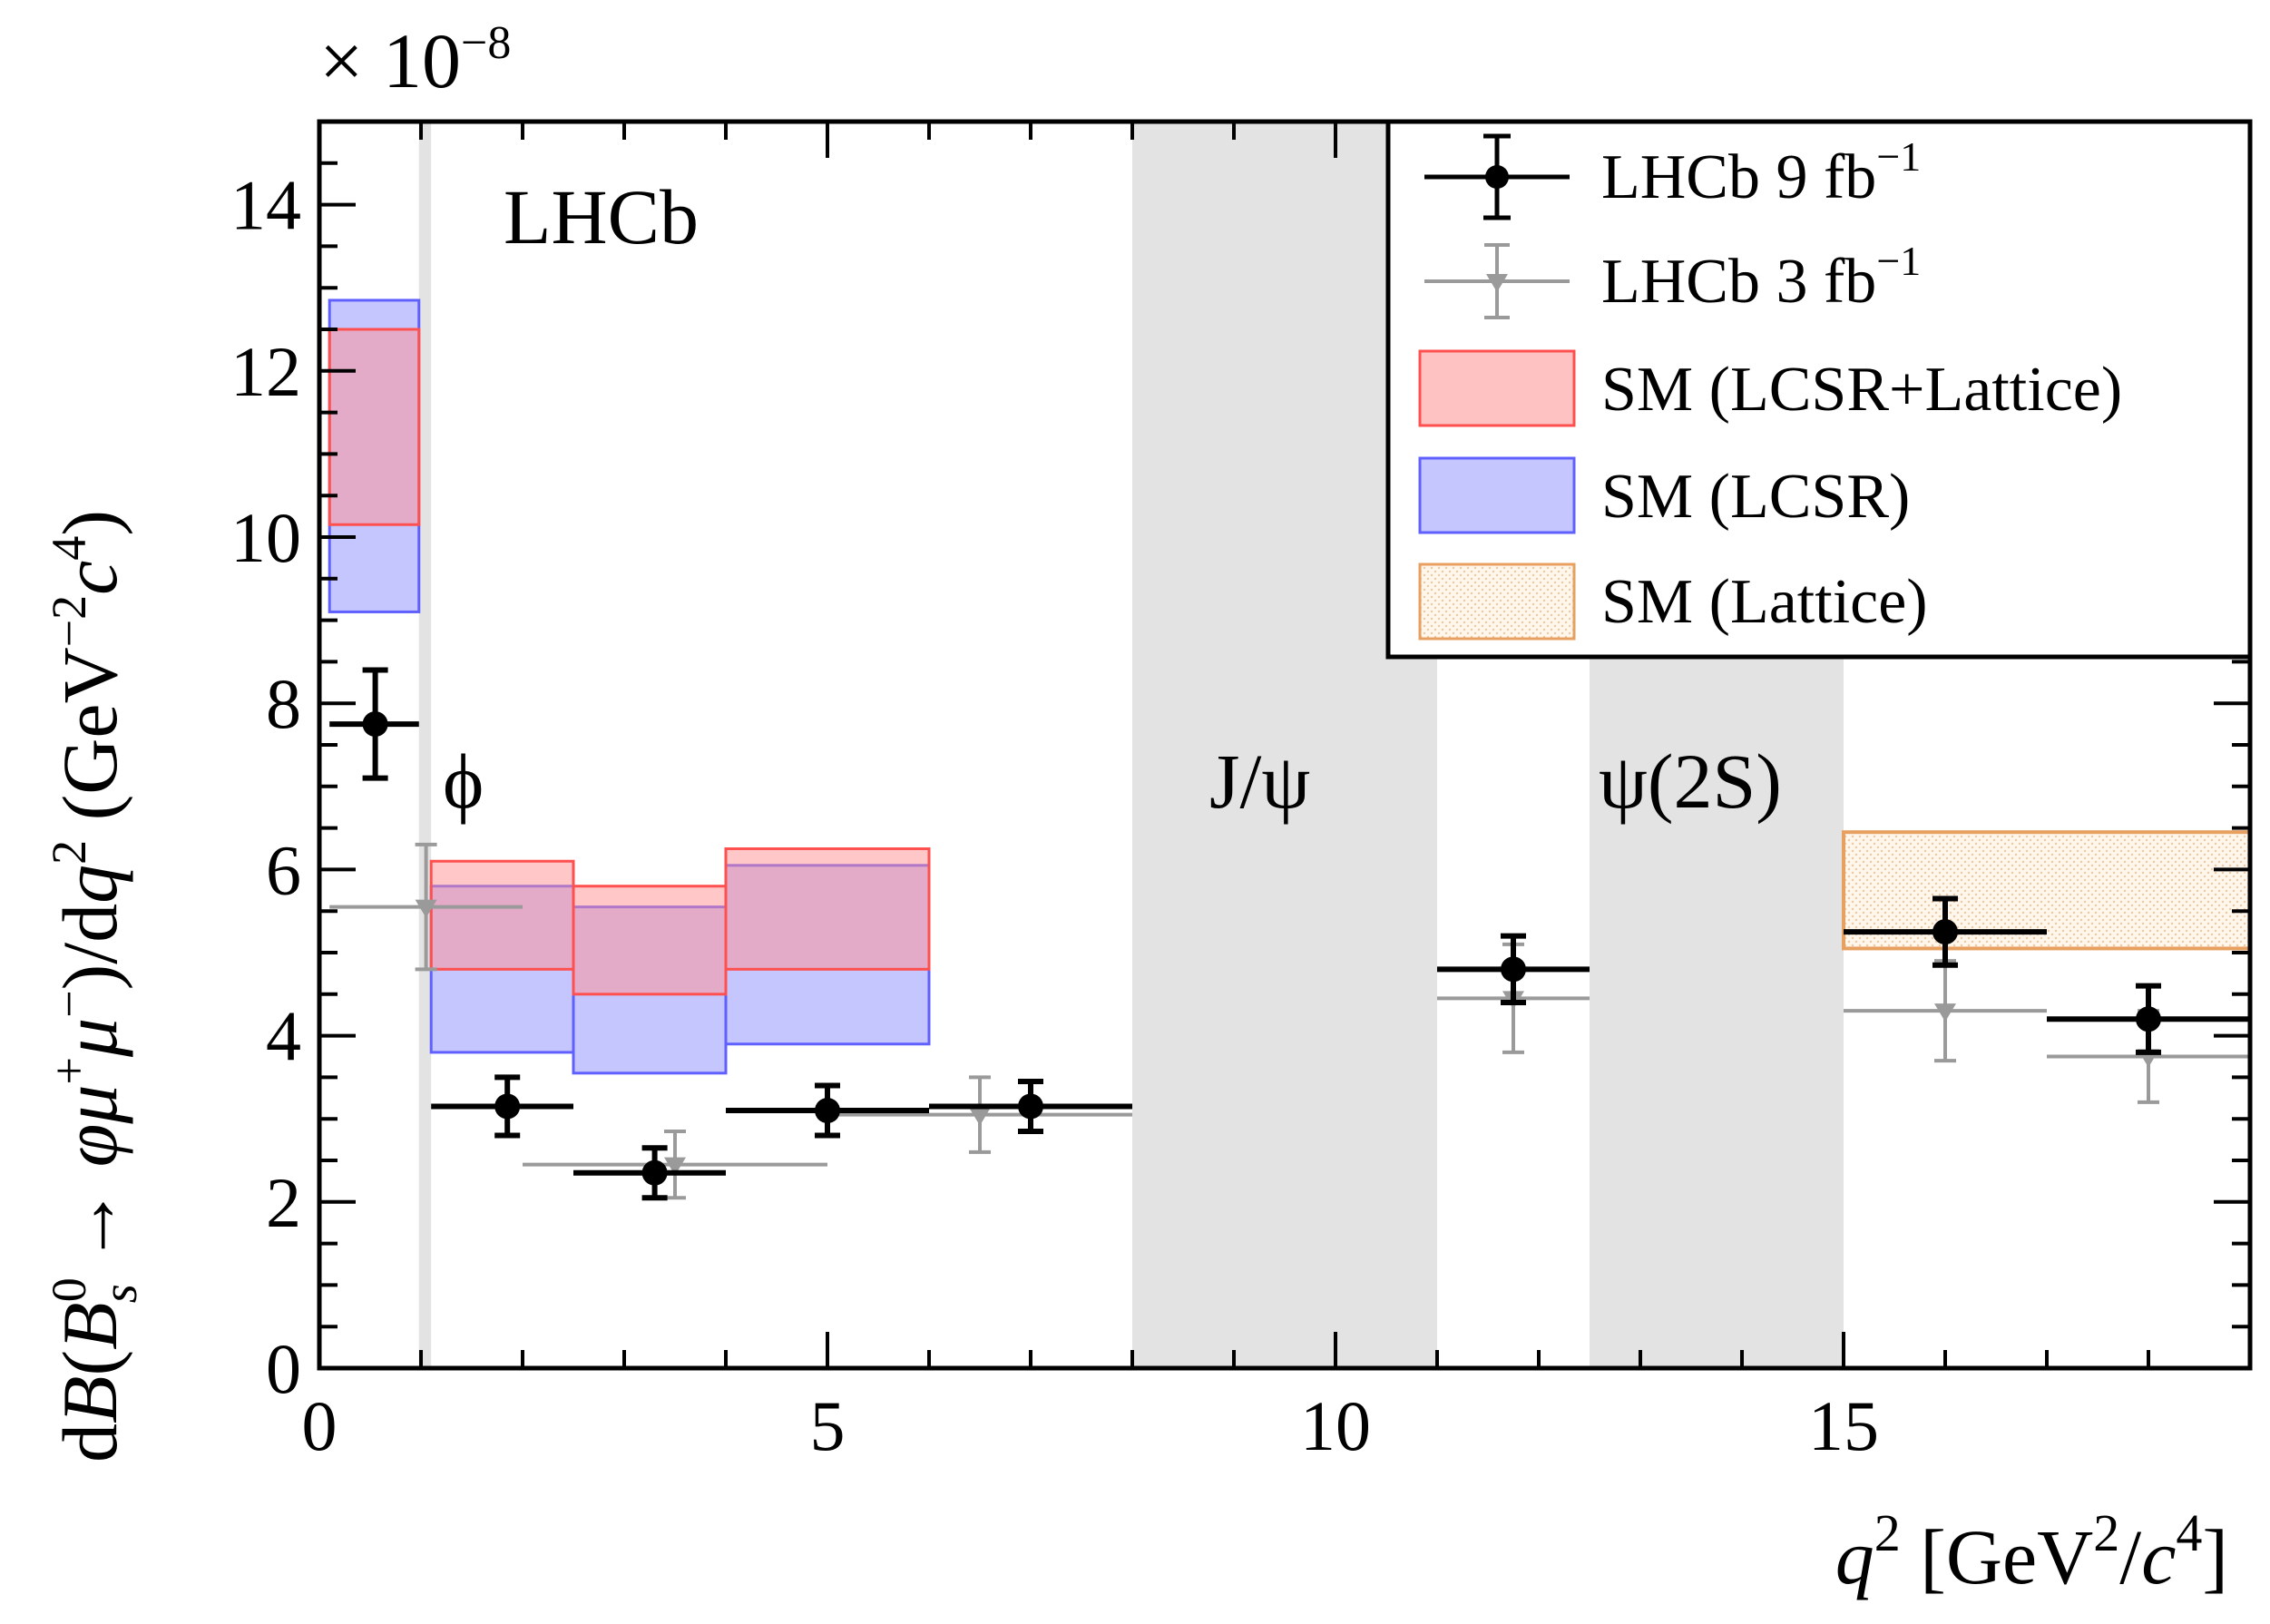  Describe the element at coordinates (1497, 388) in the screenshot. I see `legend-swatch-sm-lcsr-lattice` at that location.